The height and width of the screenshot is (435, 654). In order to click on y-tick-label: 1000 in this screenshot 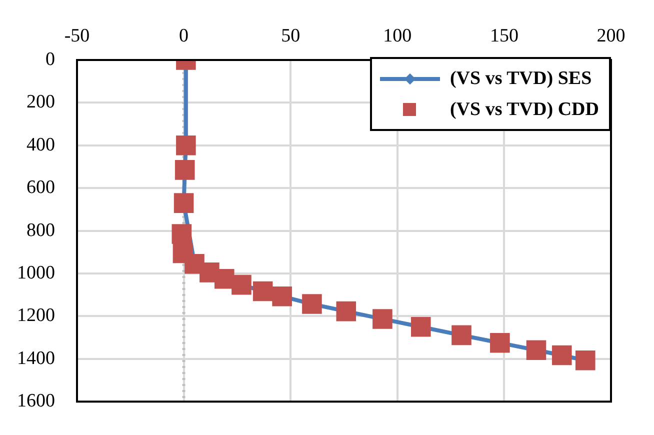, I will do `click(36, 273)`.